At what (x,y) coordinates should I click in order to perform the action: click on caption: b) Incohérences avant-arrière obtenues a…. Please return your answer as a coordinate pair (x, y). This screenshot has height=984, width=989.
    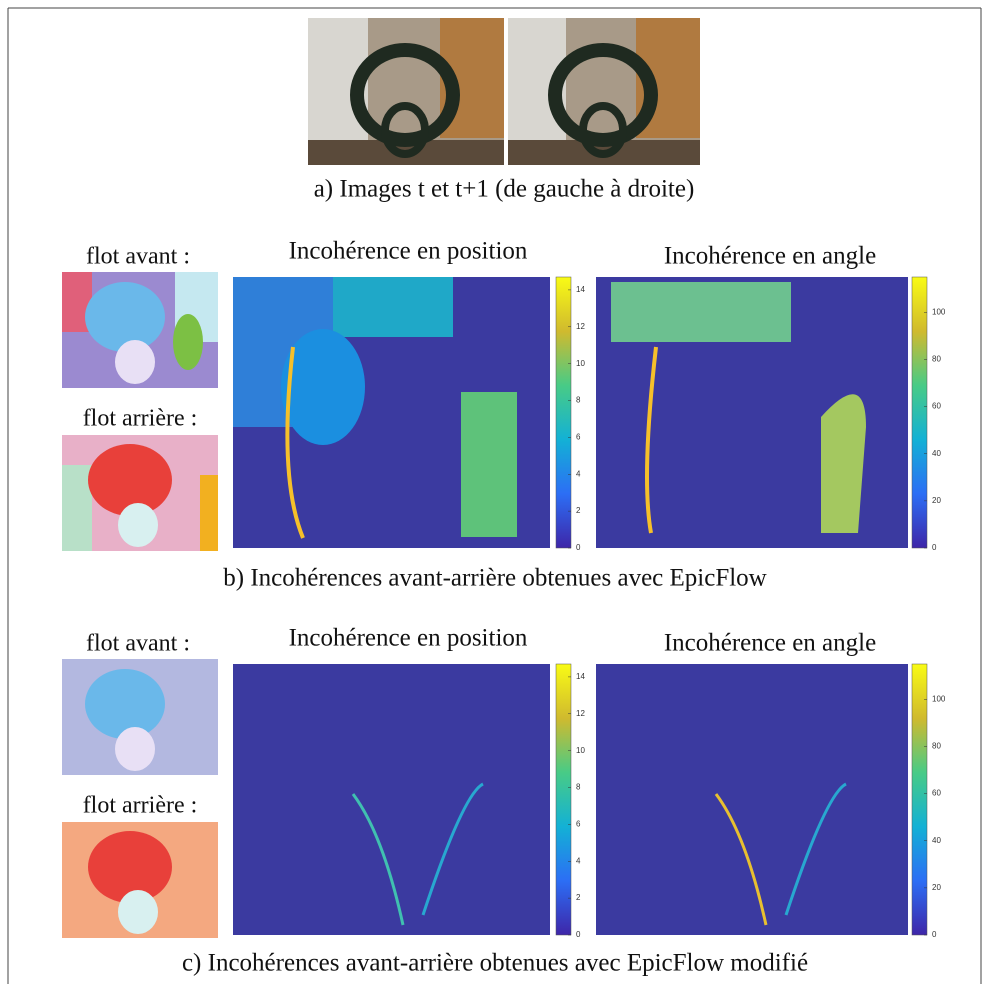
    Looking at the image, I should click on (494, 578).